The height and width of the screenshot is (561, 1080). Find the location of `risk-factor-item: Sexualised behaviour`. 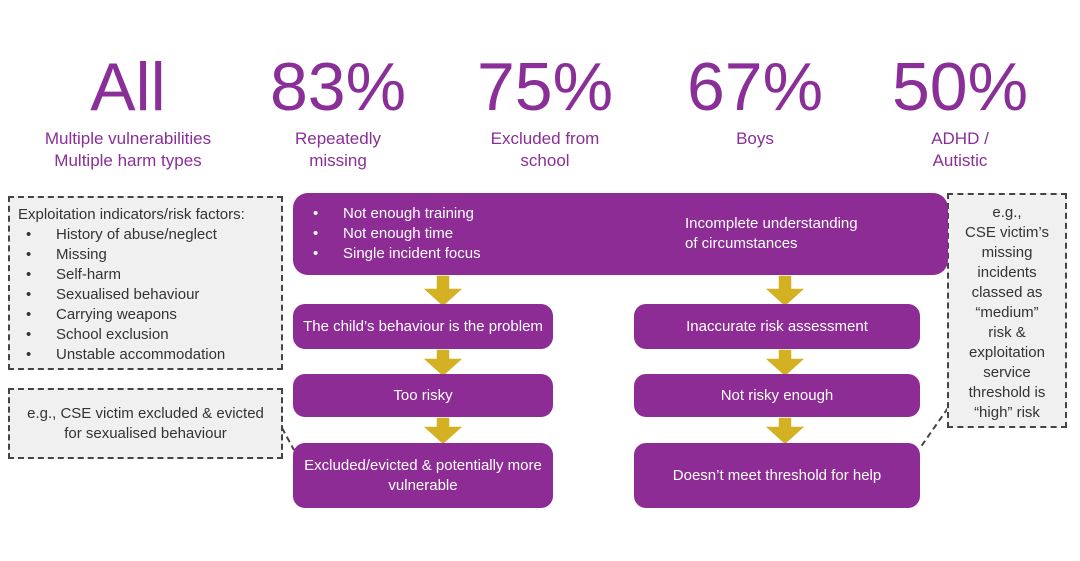

risk-factor-item: Sexualised behaviour is located at coordinates (145, 295).